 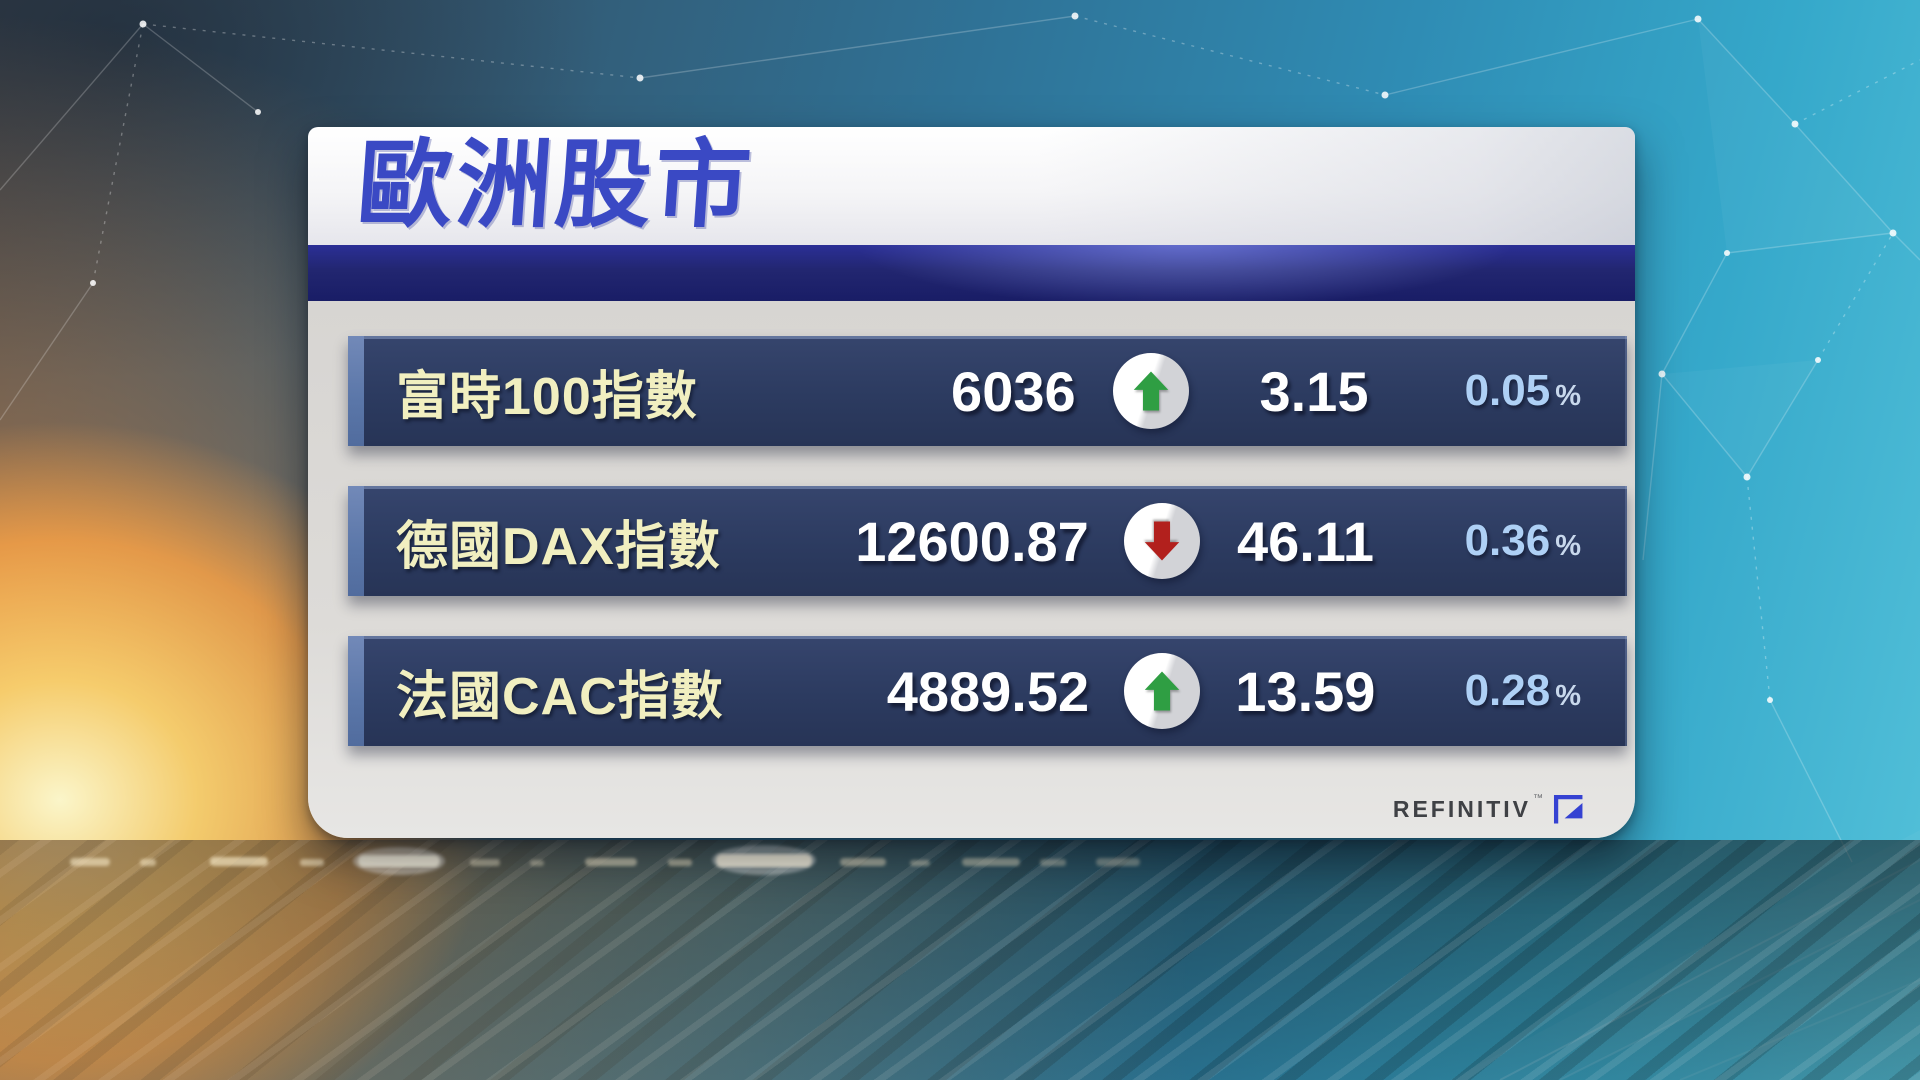 What do you see at coordinates (1507, 390) in the screenshot?
I see `percent-number: 0.05` at bounding box center [1507, 390].